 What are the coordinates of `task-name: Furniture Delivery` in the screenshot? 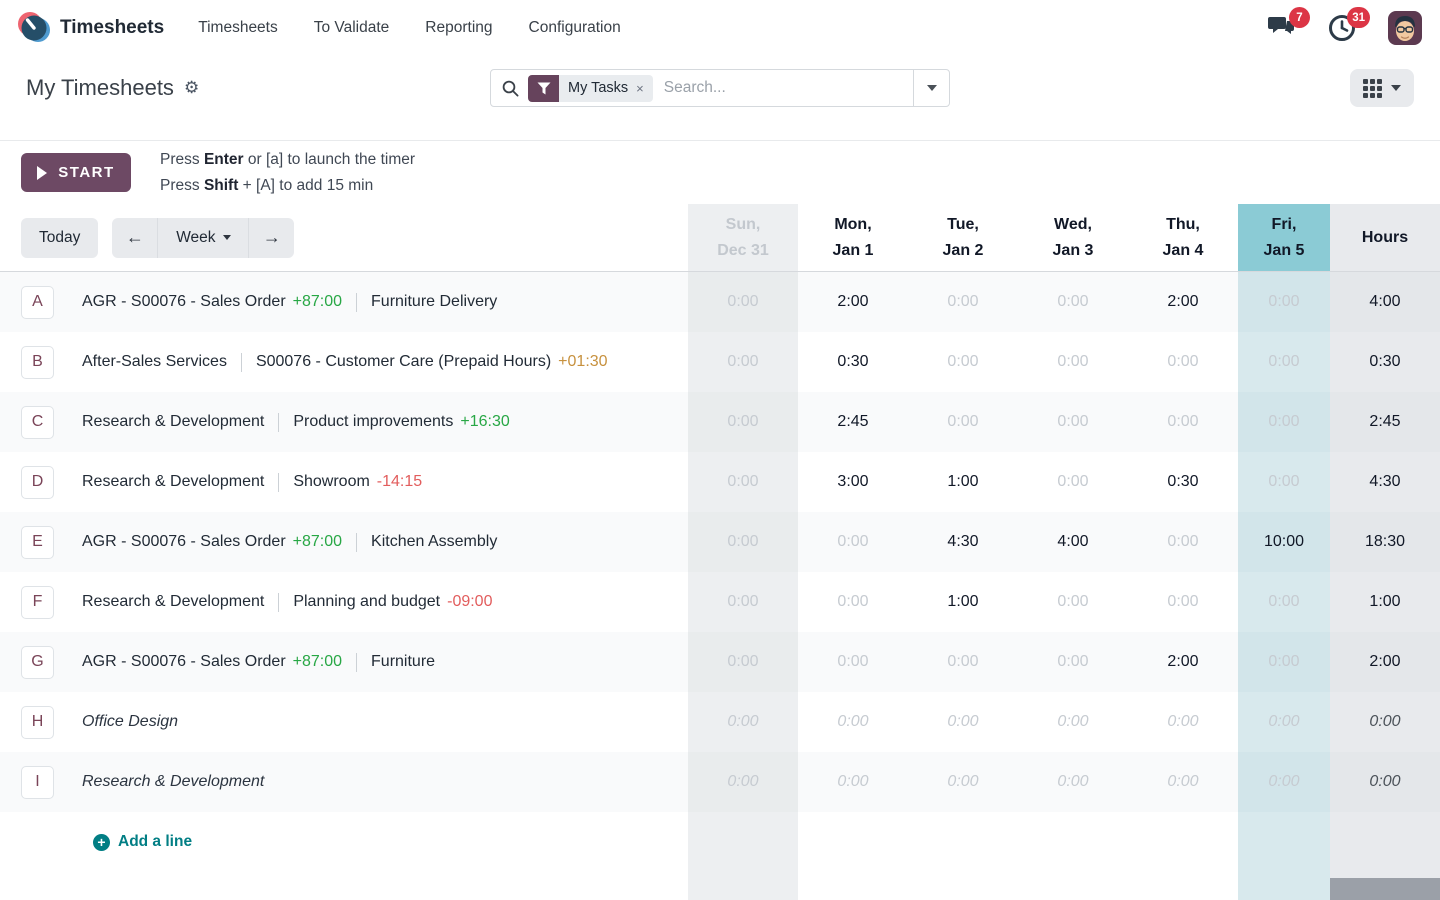 It's located at (434, 301).